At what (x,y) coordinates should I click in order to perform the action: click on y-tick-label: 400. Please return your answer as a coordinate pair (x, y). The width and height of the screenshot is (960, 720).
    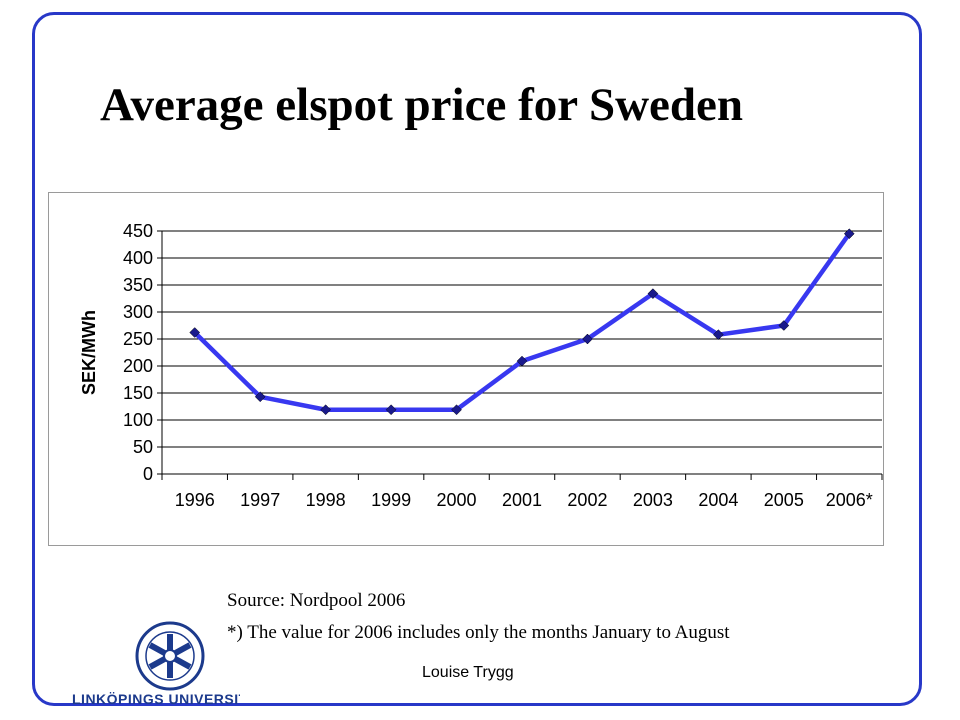
    Looking at the image, I should click on (138, 258).